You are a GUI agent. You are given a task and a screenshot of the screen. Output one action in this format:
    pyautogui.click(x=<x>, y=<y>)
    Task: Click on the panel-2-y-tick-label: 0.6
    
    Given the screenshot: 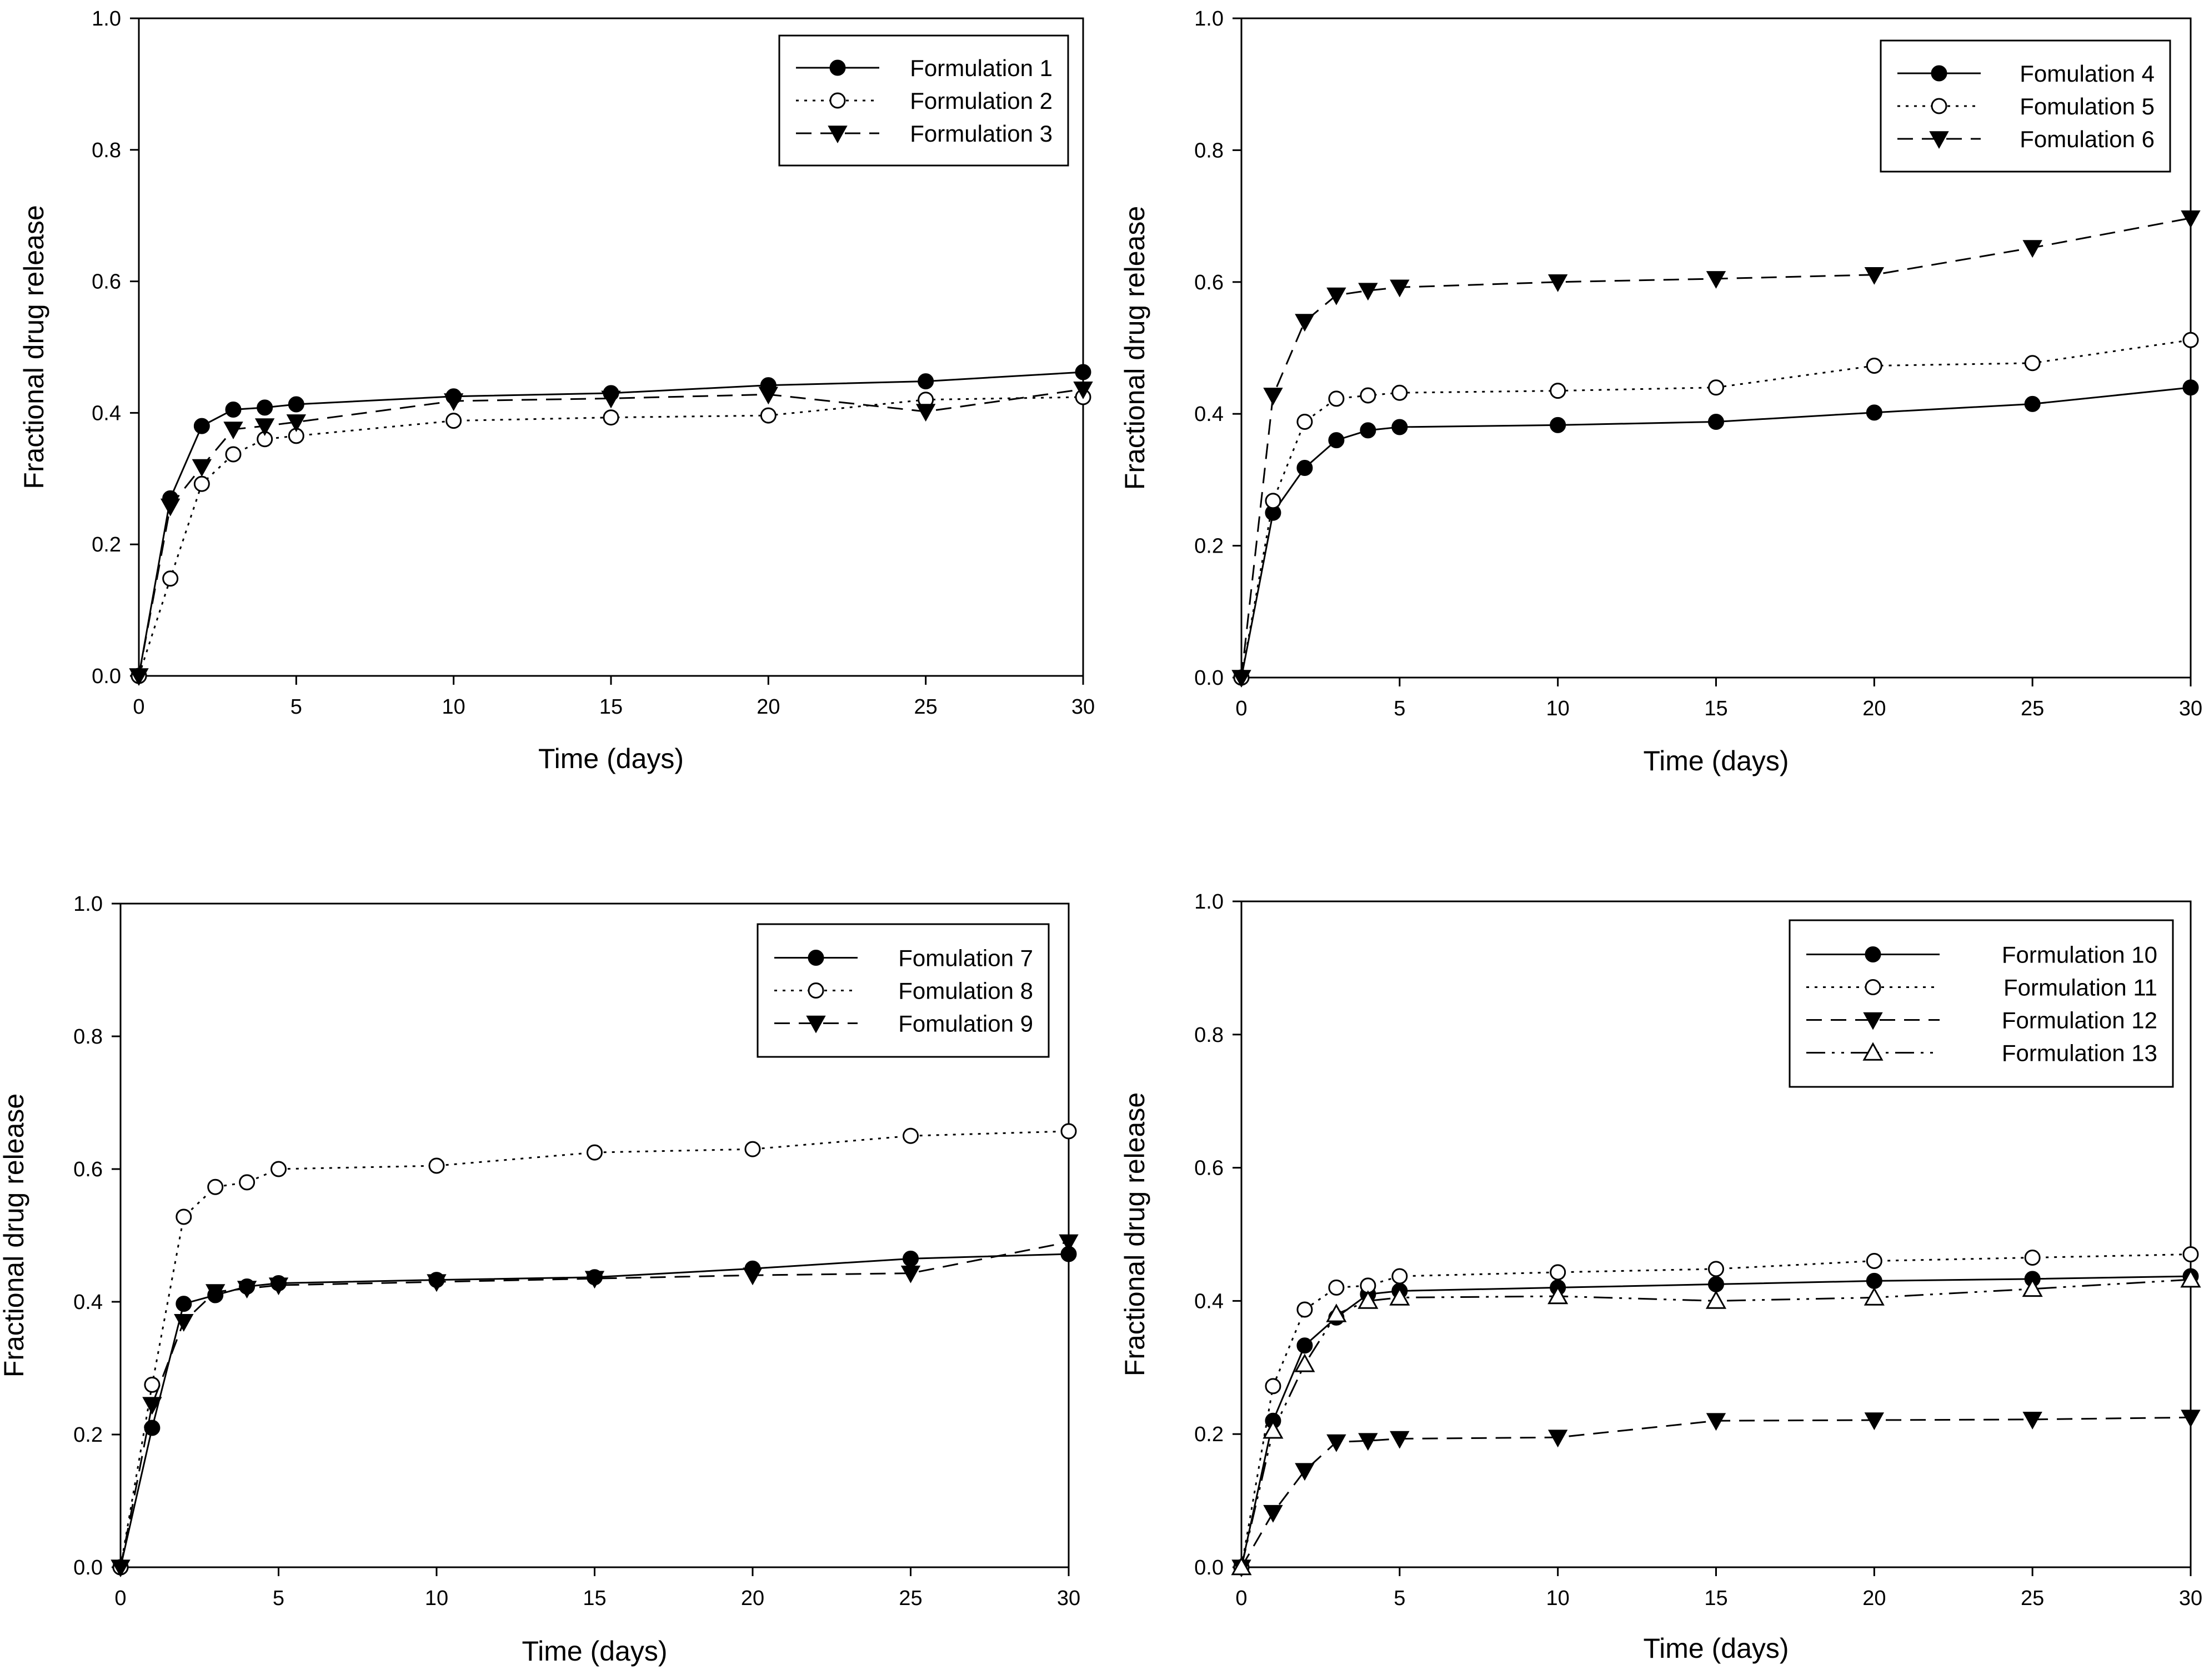 What is the action you would take?
    pyautogui.click(x=1209, y=282)
    